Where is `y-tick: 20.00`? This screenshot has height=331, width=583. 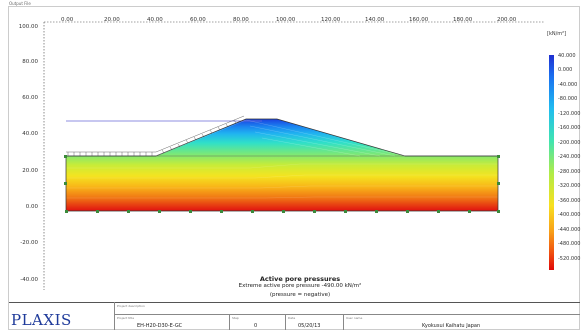
y-tick: 20.00 is located at coordinates (30, 171).